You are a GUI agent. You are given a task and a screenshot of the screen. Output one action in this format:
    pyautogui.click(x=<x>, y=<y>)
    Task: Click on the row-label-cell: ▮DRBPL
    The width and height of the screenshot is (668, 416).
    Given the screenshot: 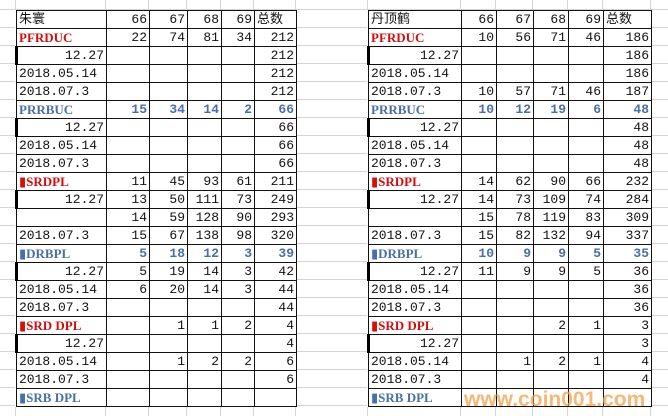 What is the action you would take?
    pyautogui.click(x=415, y=253)
    